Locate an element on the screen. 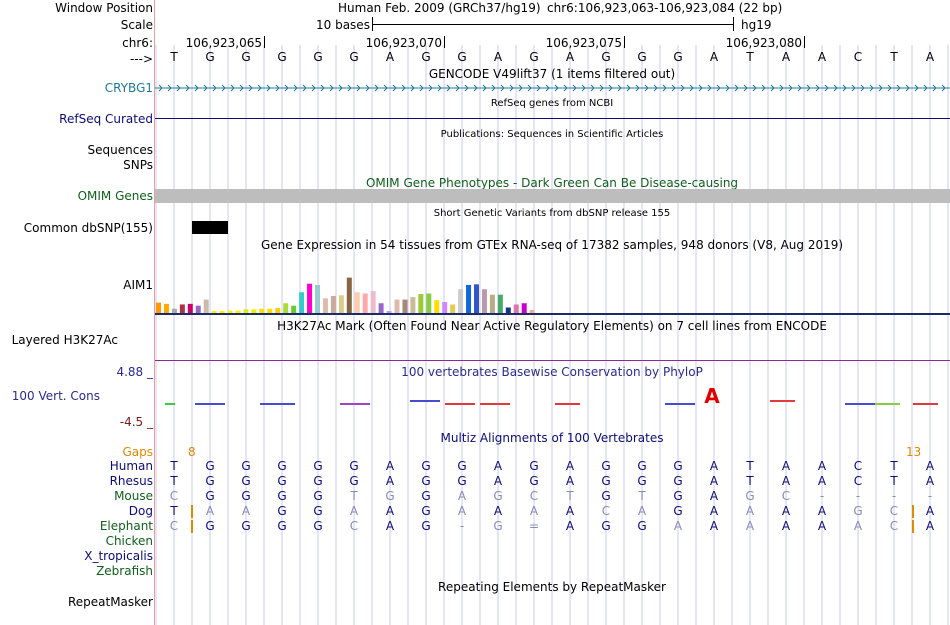  gtex-gene-label: AIM1 is located at coordinates (138, 285).